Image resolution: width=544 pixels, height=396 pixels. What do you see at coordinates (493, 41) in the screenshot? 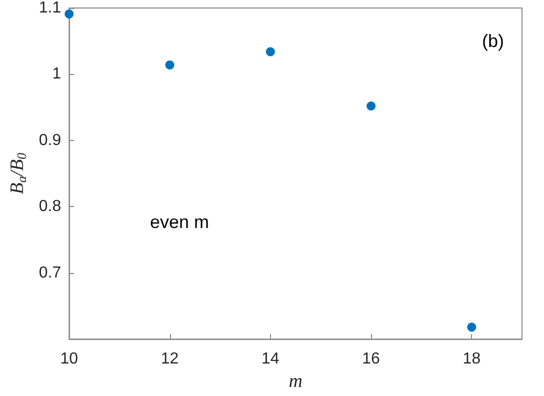
I see `annotation: (b)` at bounding box center [493, 41].